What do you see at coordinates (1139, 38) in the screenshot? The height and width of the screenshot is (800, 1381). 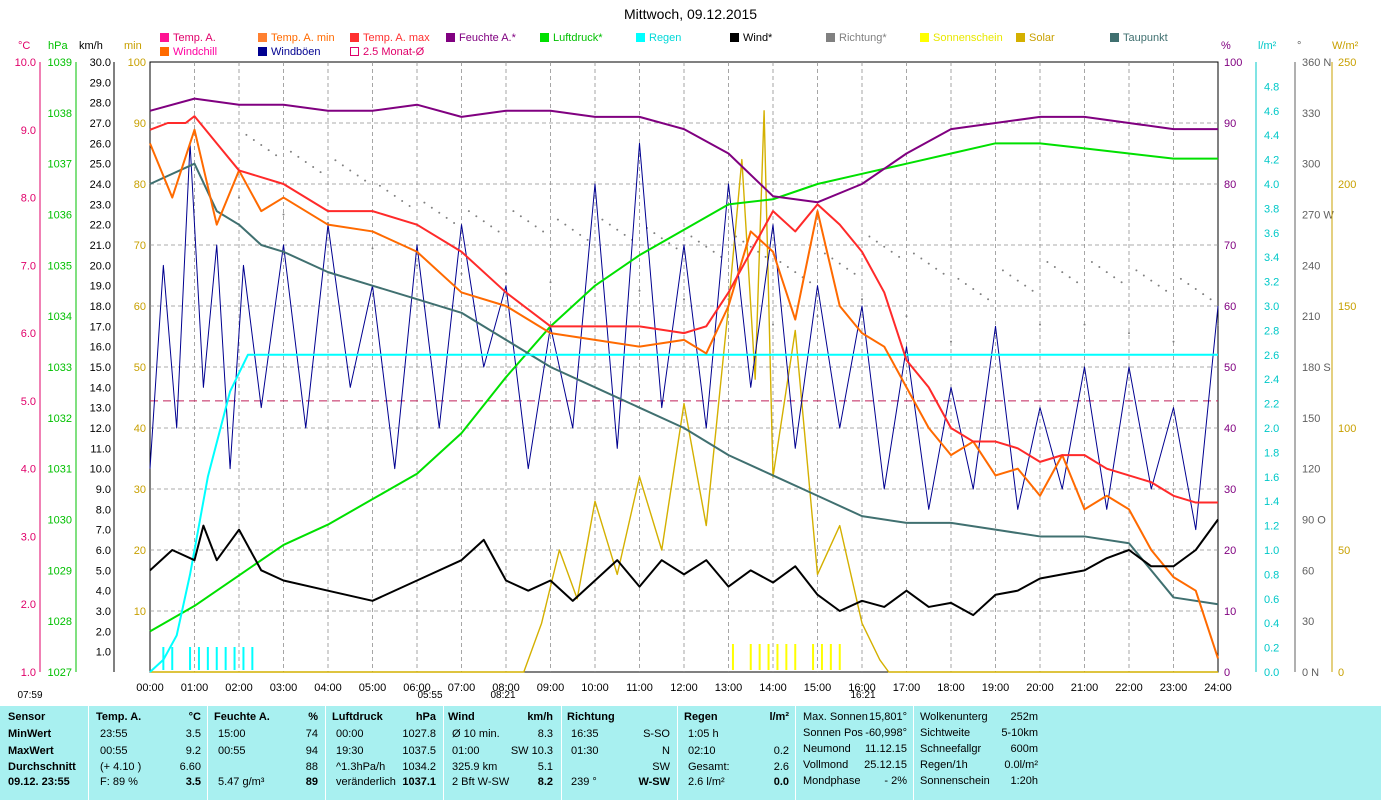 I see `legend-dewpoint: Taupunkt` at bounding box center [1139, 38].